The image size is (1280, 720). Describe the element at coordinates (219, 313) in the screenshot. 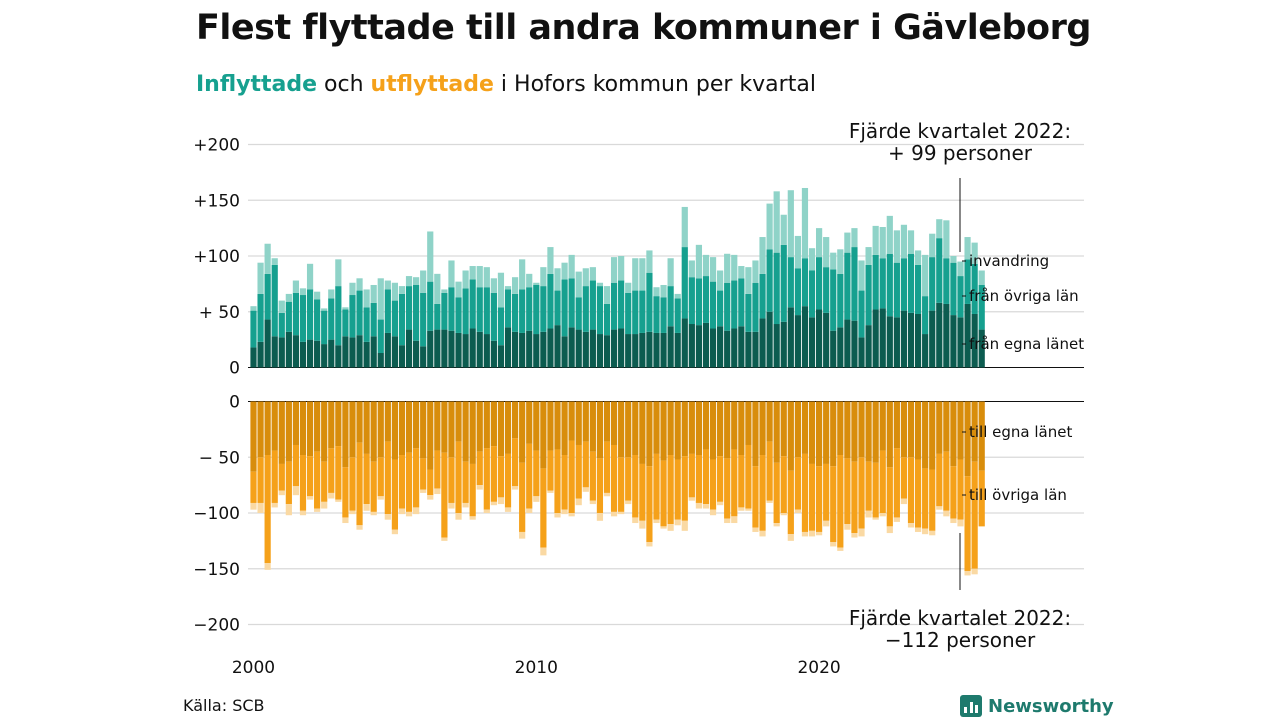

I see `y-tick-label: + 50` at that location.